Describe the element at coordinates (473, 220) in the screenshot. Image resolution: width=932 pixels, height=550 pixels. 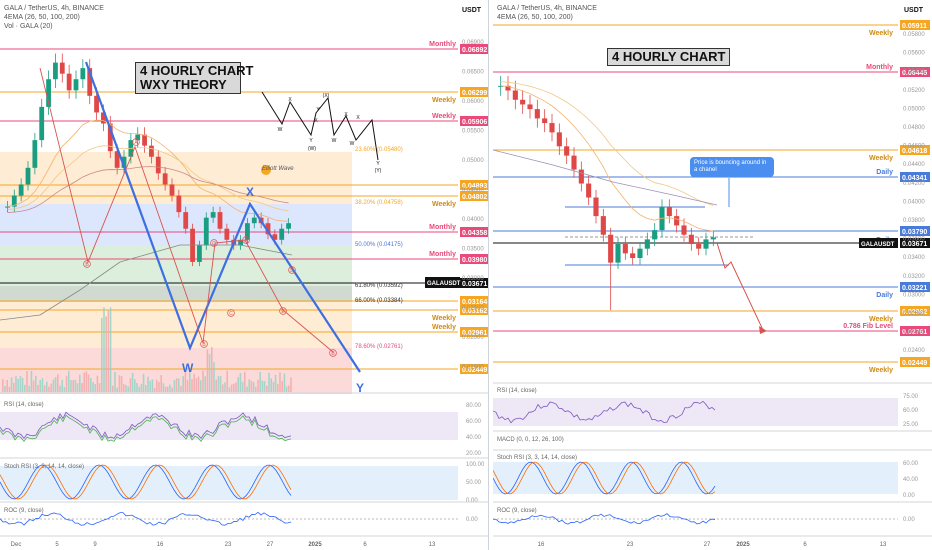
I see `price-tick-6: 0.04000` at that location.